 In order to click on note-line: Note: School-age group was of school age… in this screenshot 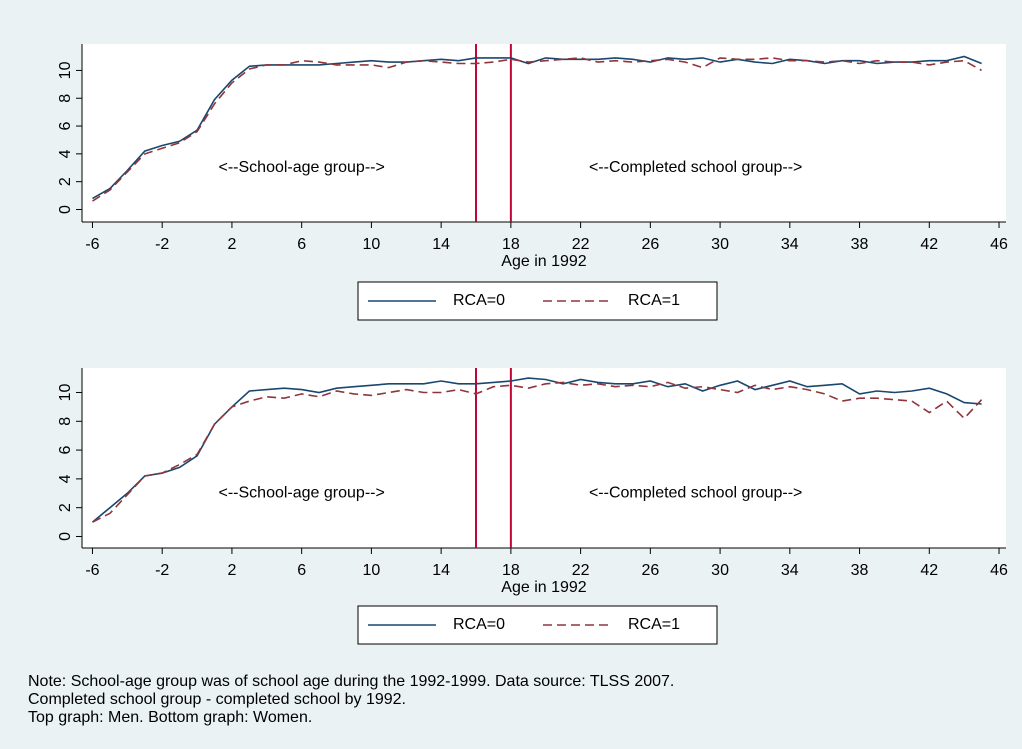, I will do `click(351, 681)`.